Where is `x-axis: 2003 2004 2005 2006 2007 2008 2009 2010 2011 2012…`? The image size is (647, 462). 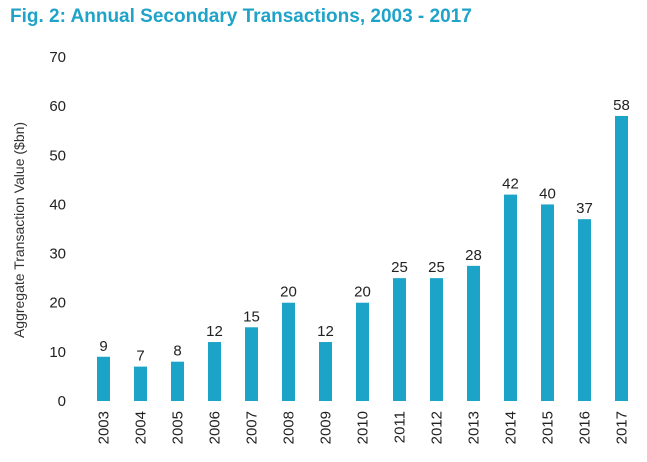
x-axis: 2003 2004 2005 2006 2007 2008 2009 2010 2011 2012… is located at coordinates (363, 427).